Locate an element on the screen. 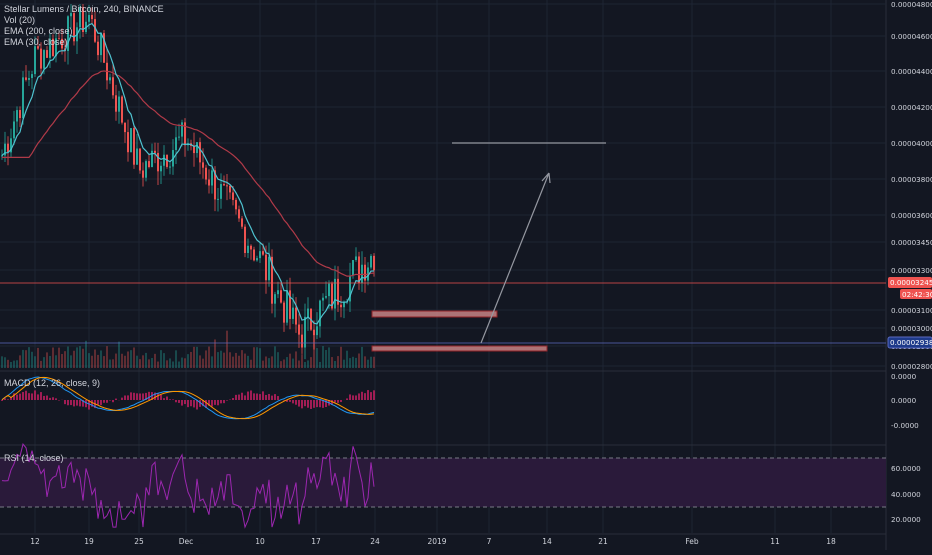 The image size is (932, 555). price-tick-label: 0.00004200 is located at coordinates (911, 107).